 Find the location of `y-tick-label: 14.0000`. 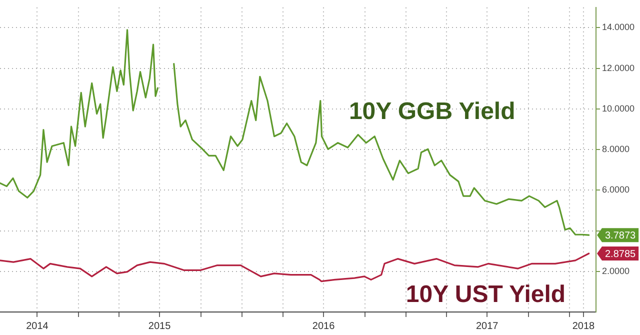

y-tick-label: 14.0000 is located at coordinates (618, 27).